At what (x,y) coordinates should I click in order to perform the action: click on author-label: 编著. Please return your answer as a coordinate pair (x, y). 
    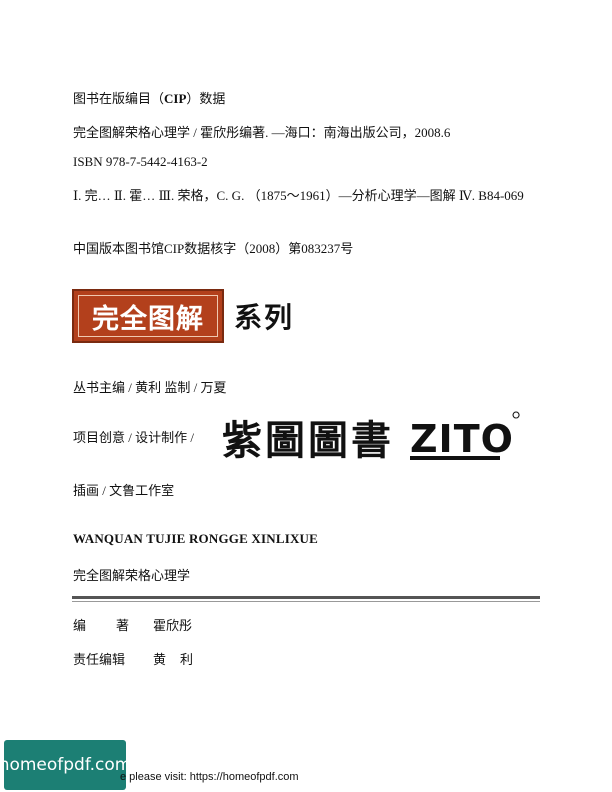
    Looking at the image, I should click on (116, 625).